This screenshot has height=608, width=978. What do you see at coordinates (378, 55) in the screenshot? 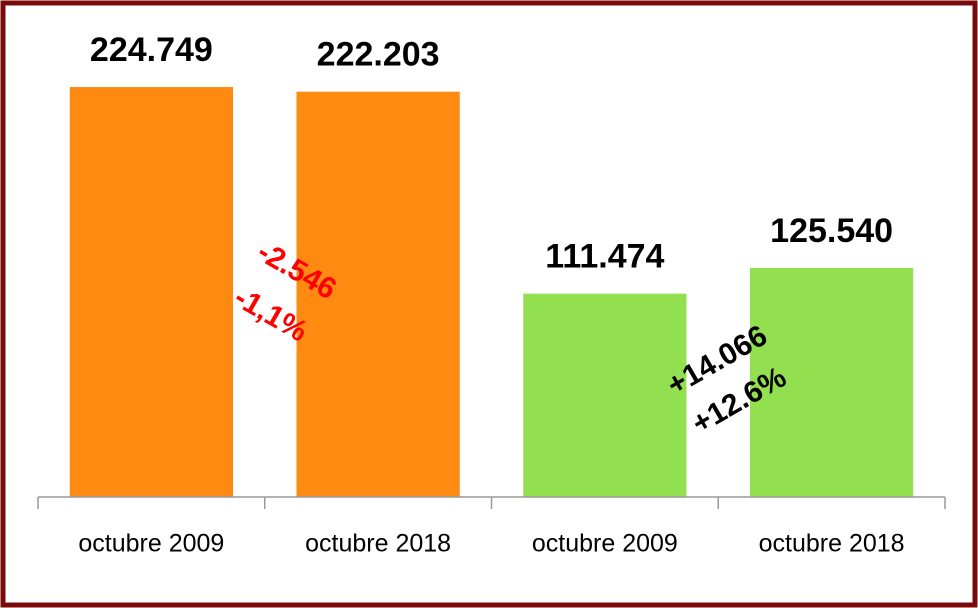
I see `value-label: 222.203` at bounding box center [378, 55].